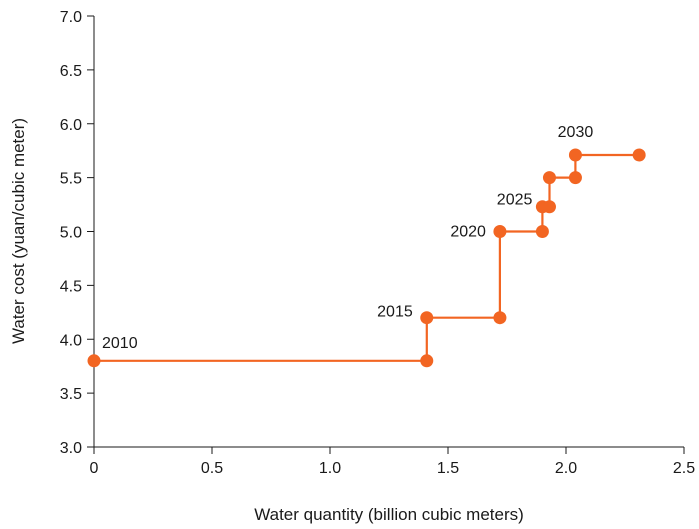 The height and width of the screenshot is (529, 699). Describe the element at coordinates (71, 233) in the screenshot. I see `y-tick-label: 5.0` at that location.